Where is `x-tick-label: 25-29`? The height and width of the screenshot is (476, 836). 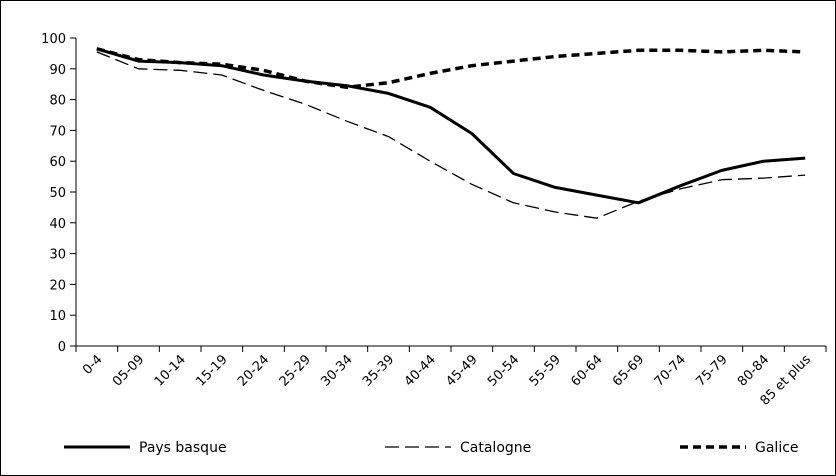 x-tick-label: 25-29 is located at coordinates (295, 370).